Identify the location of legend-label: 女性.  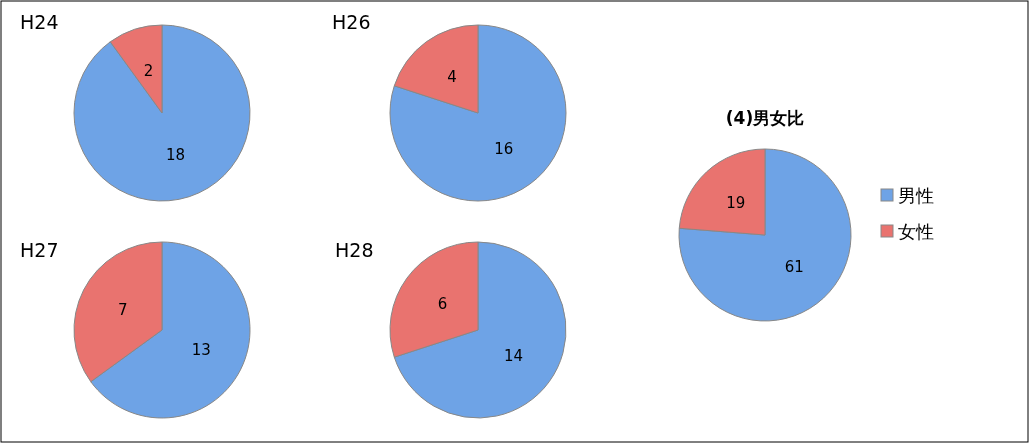
(916, 231).